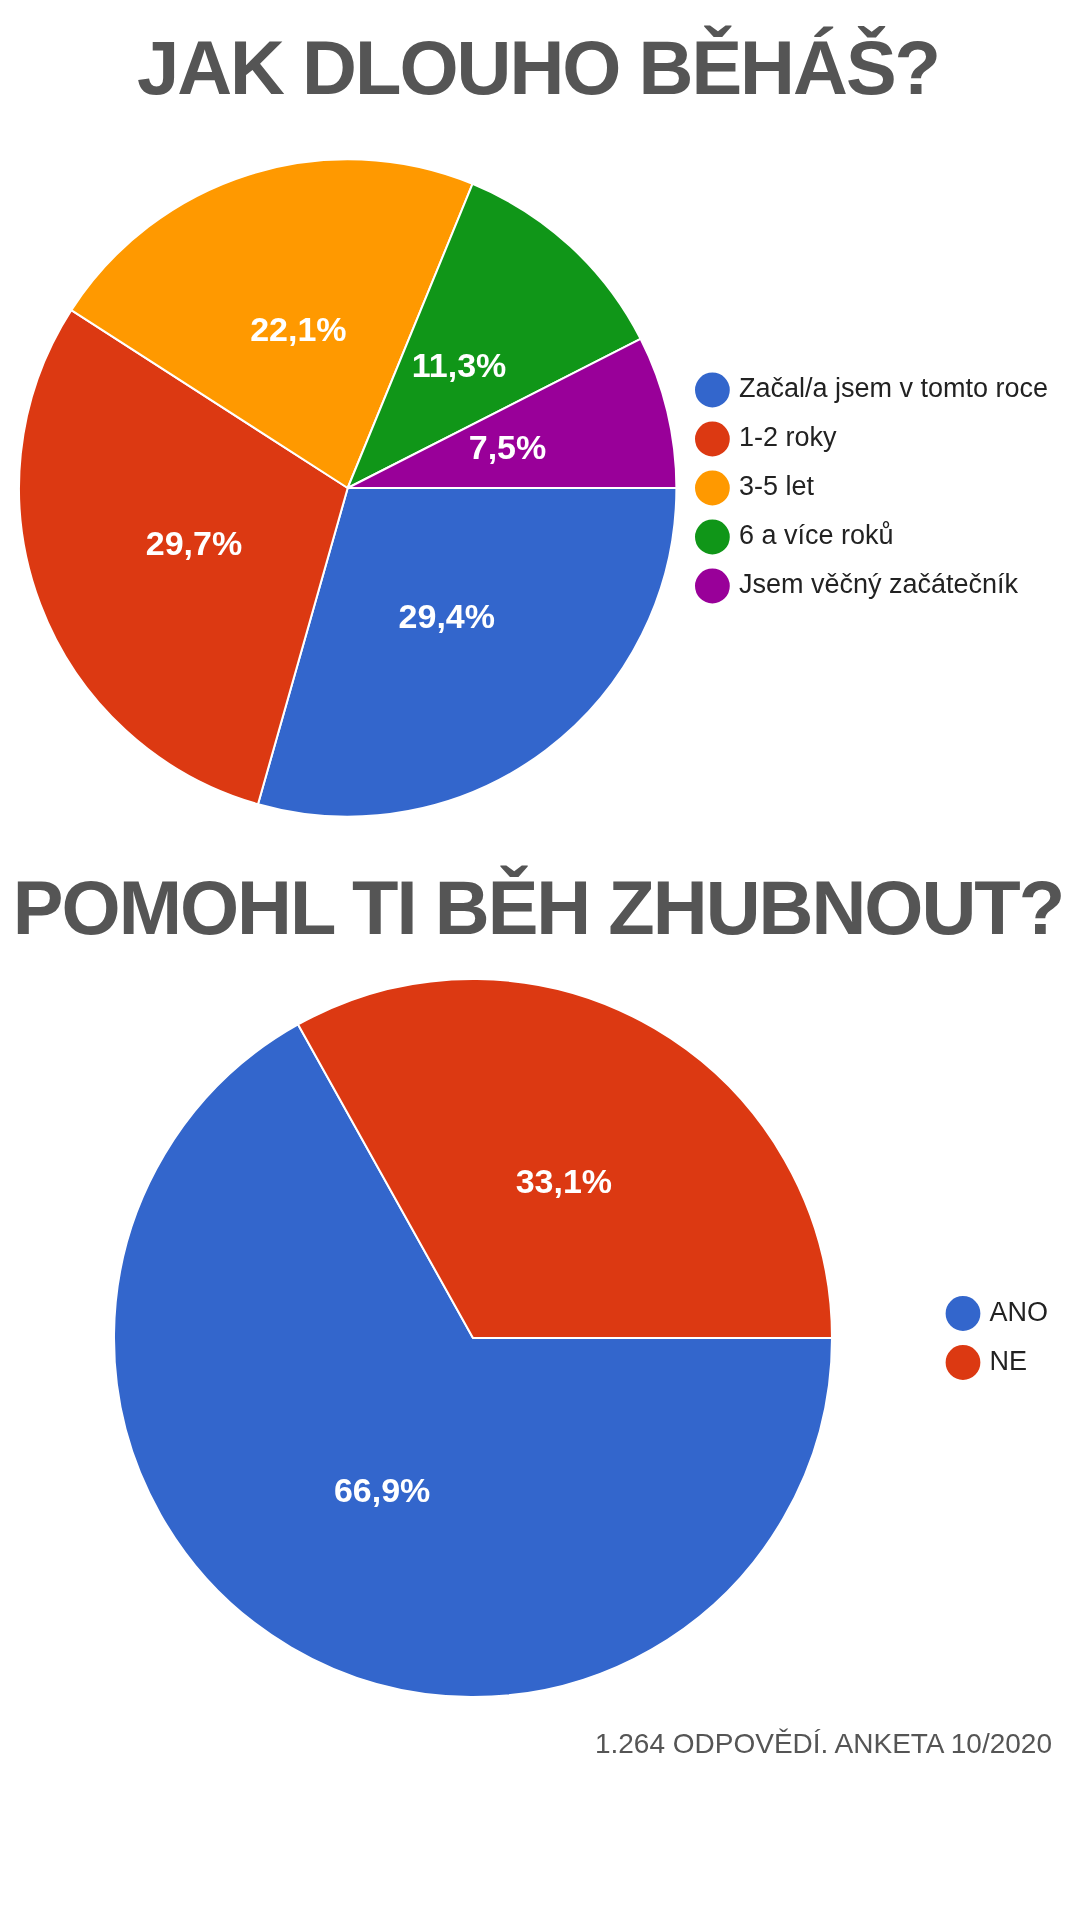 Image resolution: width=1080 pixels, height=1920 pixels. Describe the element at coordinates (564, 1180) in the screenshot. I see `data-label: 33,1%` at that location.